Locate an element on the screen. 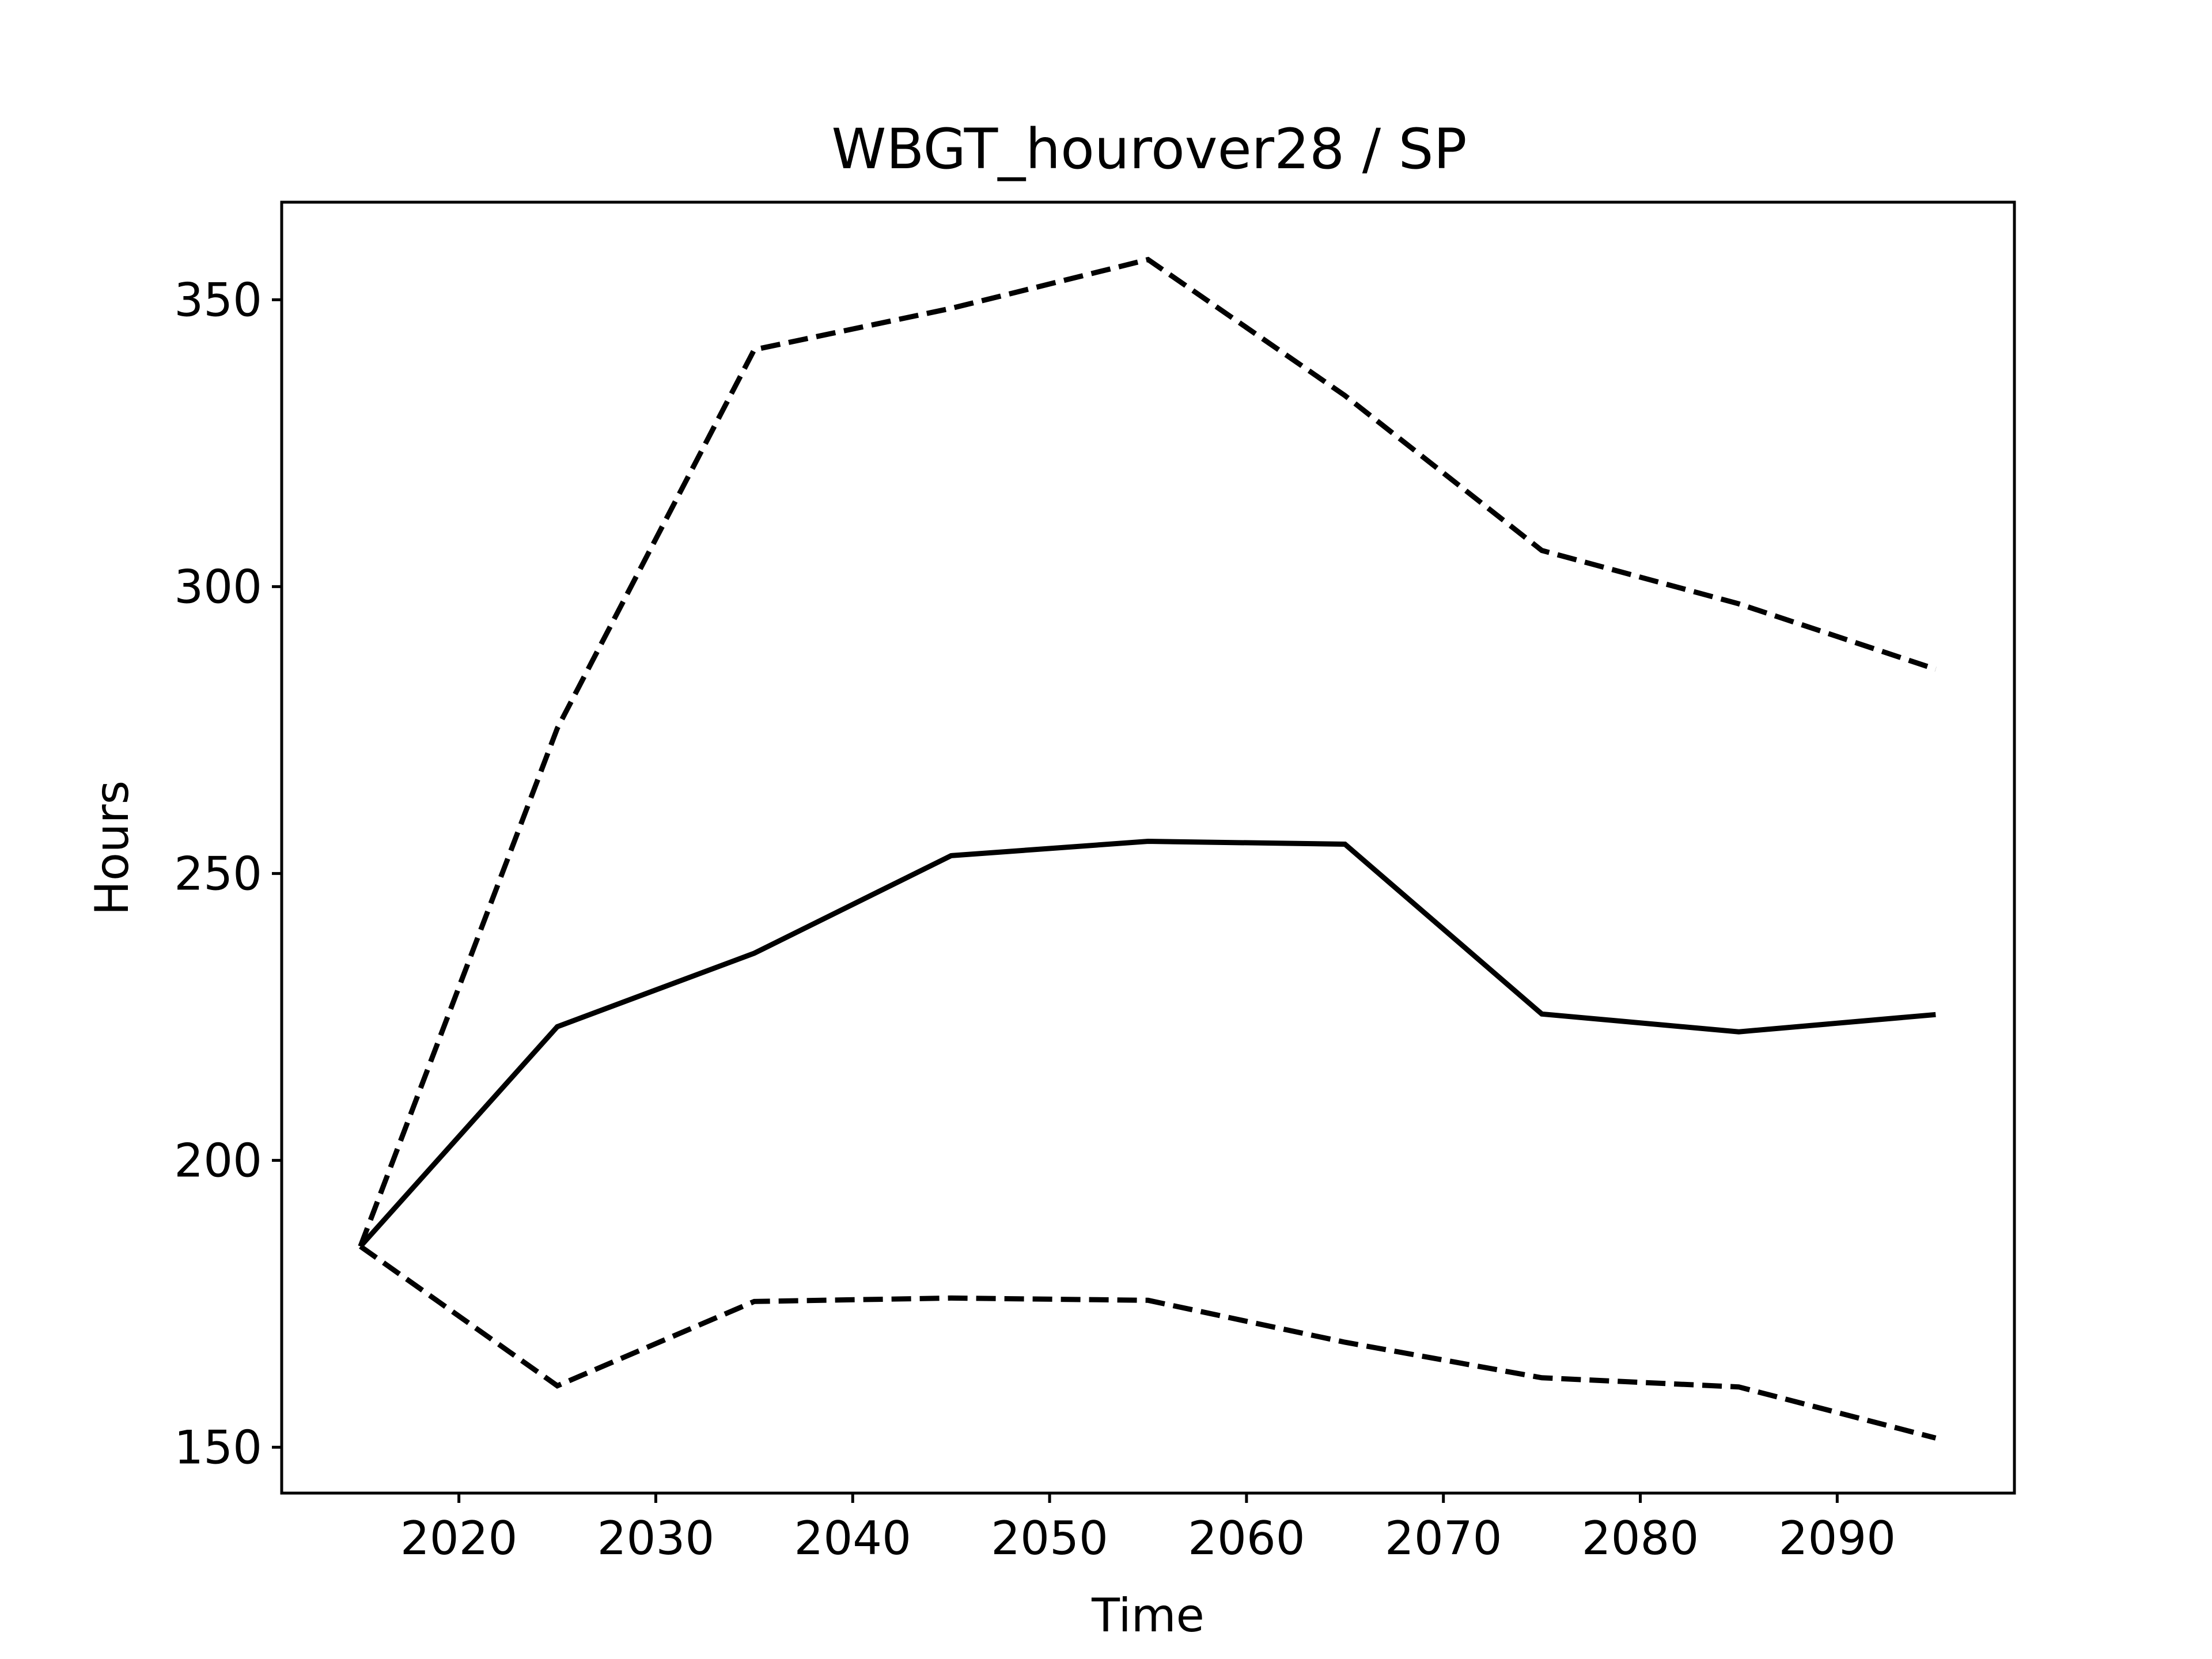 The height and width of the screenshot is (1659, 2212). x-tick-label: 2080 is located at coordinates (1640, 1538).